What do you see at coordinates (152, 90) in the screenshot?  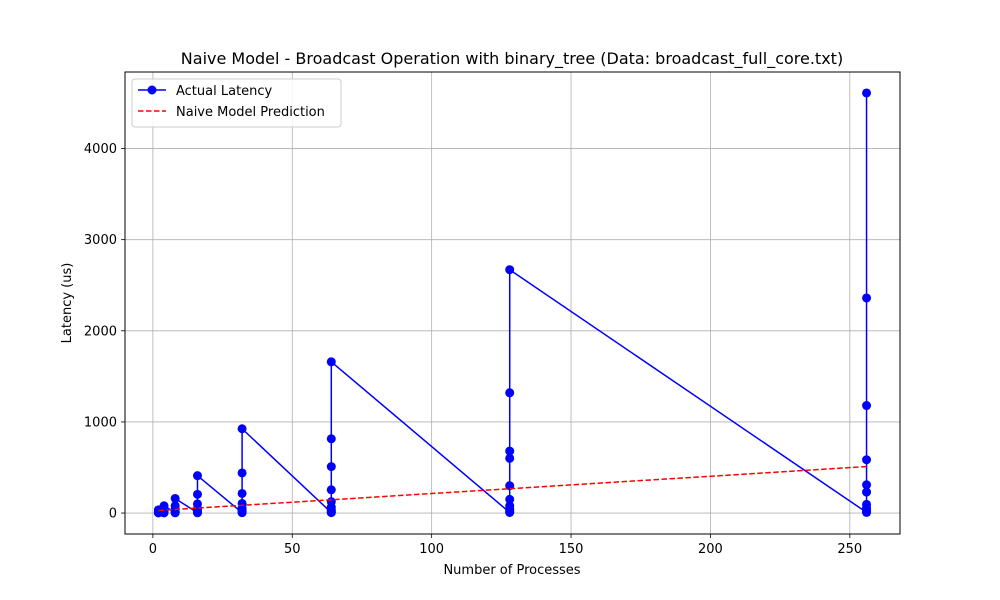 I see `legend-actual-marker` at bounding box center [152, 90].